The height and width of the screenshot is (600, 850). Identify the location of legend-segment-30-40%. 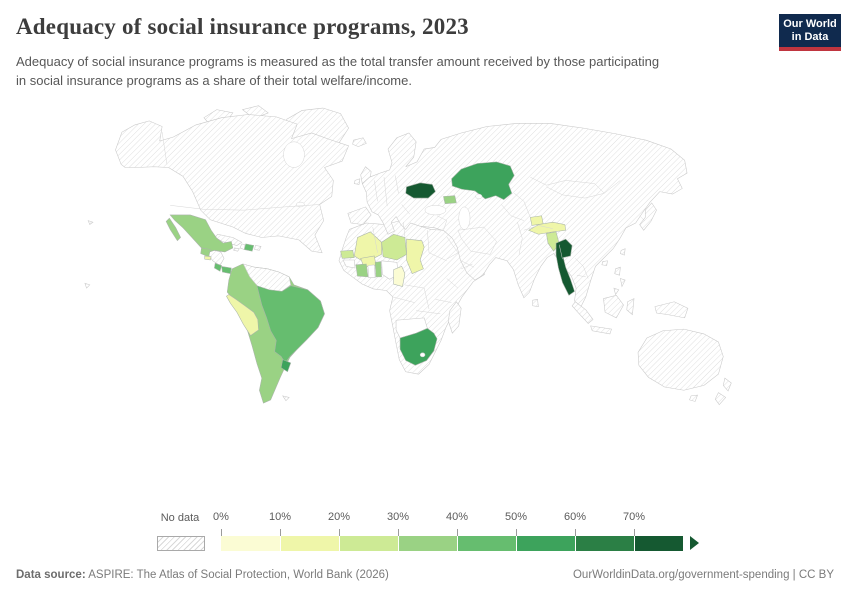
(427, 543).